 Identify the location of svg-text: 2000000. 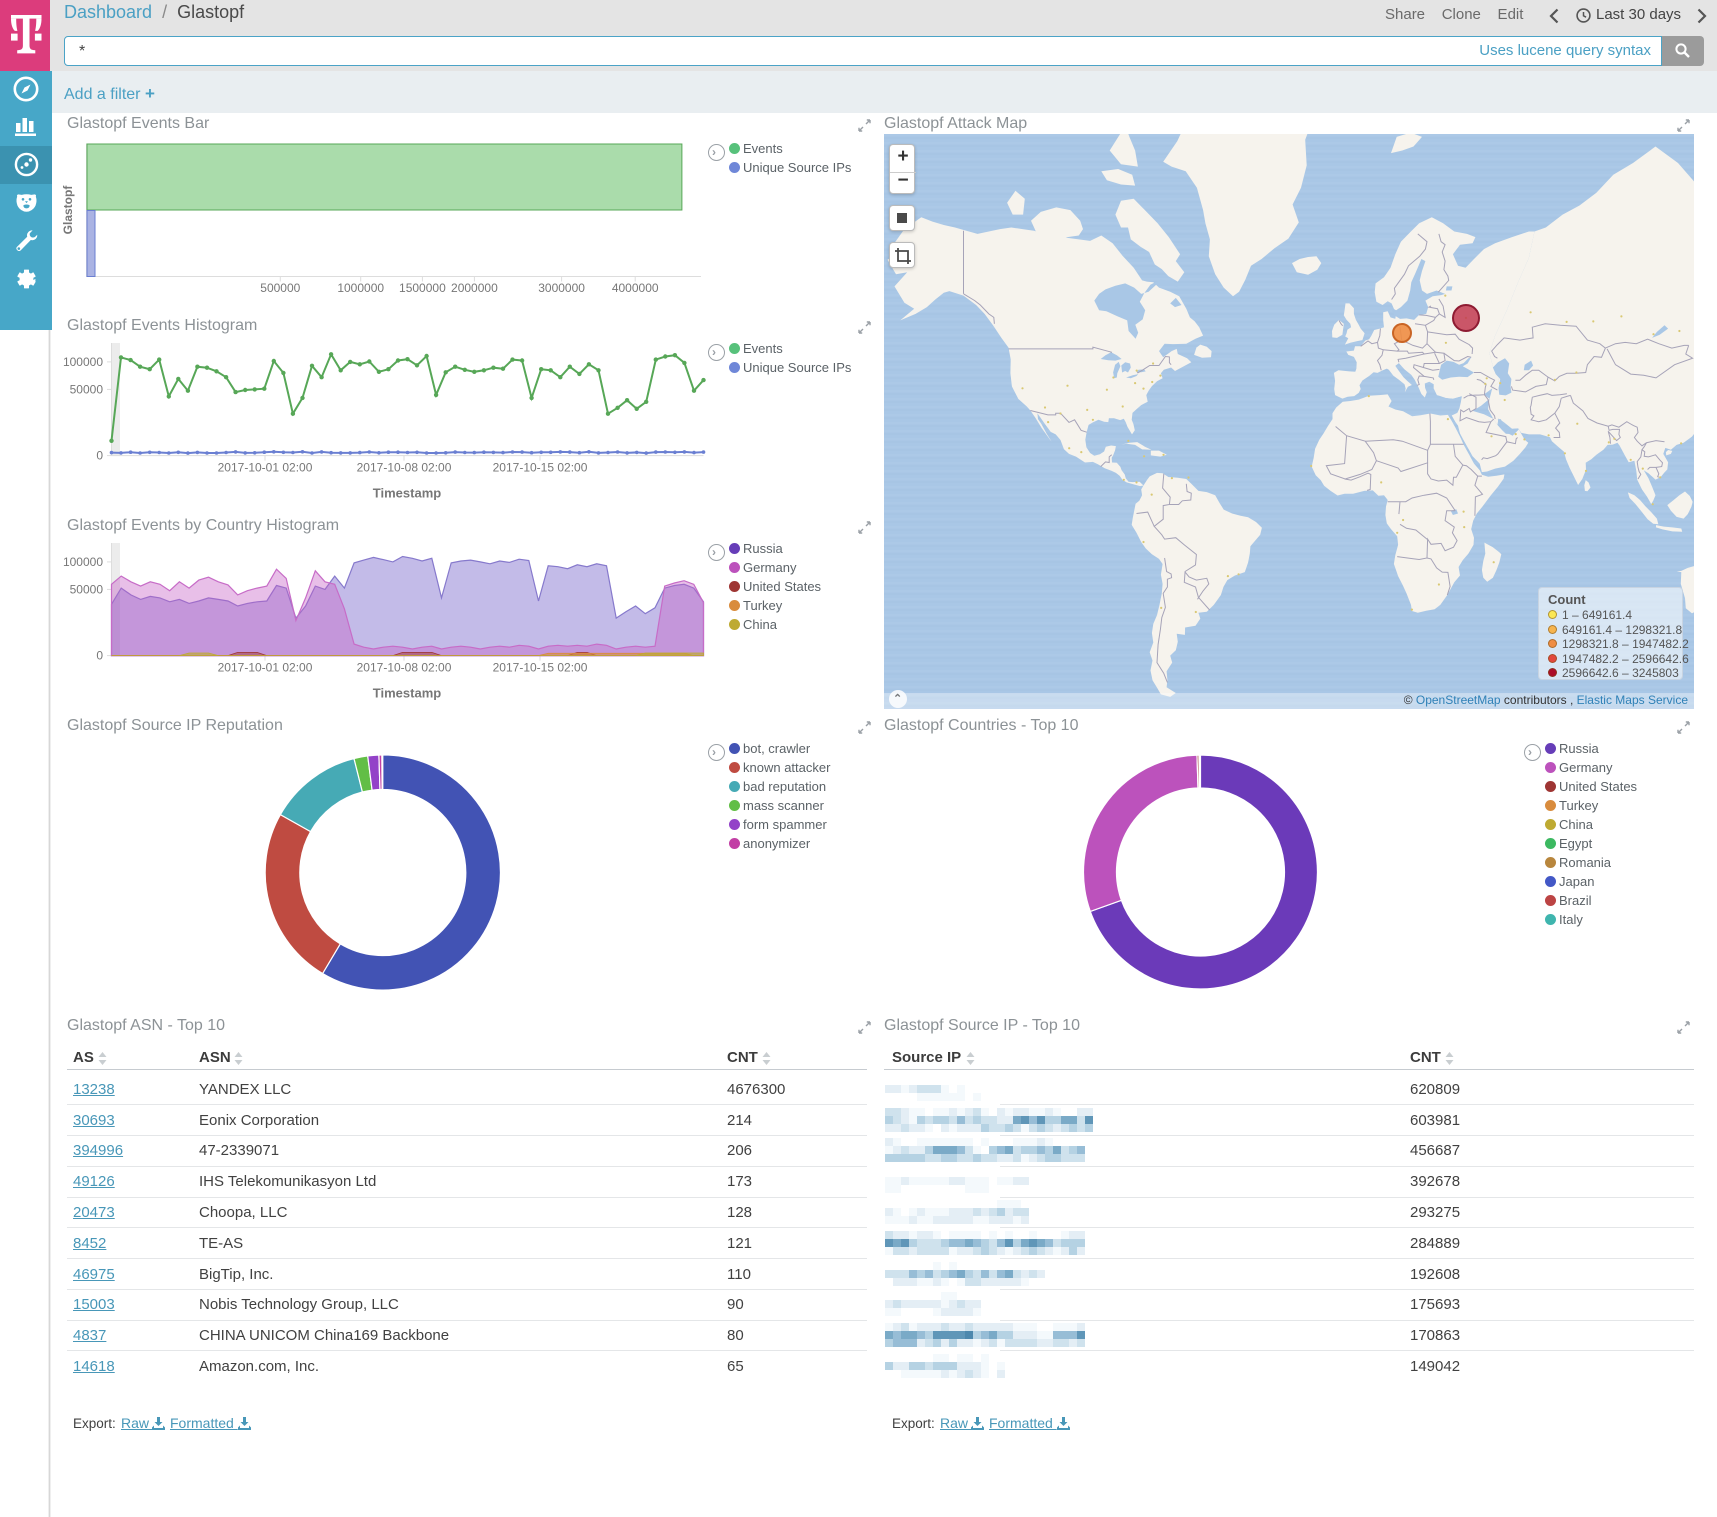
(474, 288).